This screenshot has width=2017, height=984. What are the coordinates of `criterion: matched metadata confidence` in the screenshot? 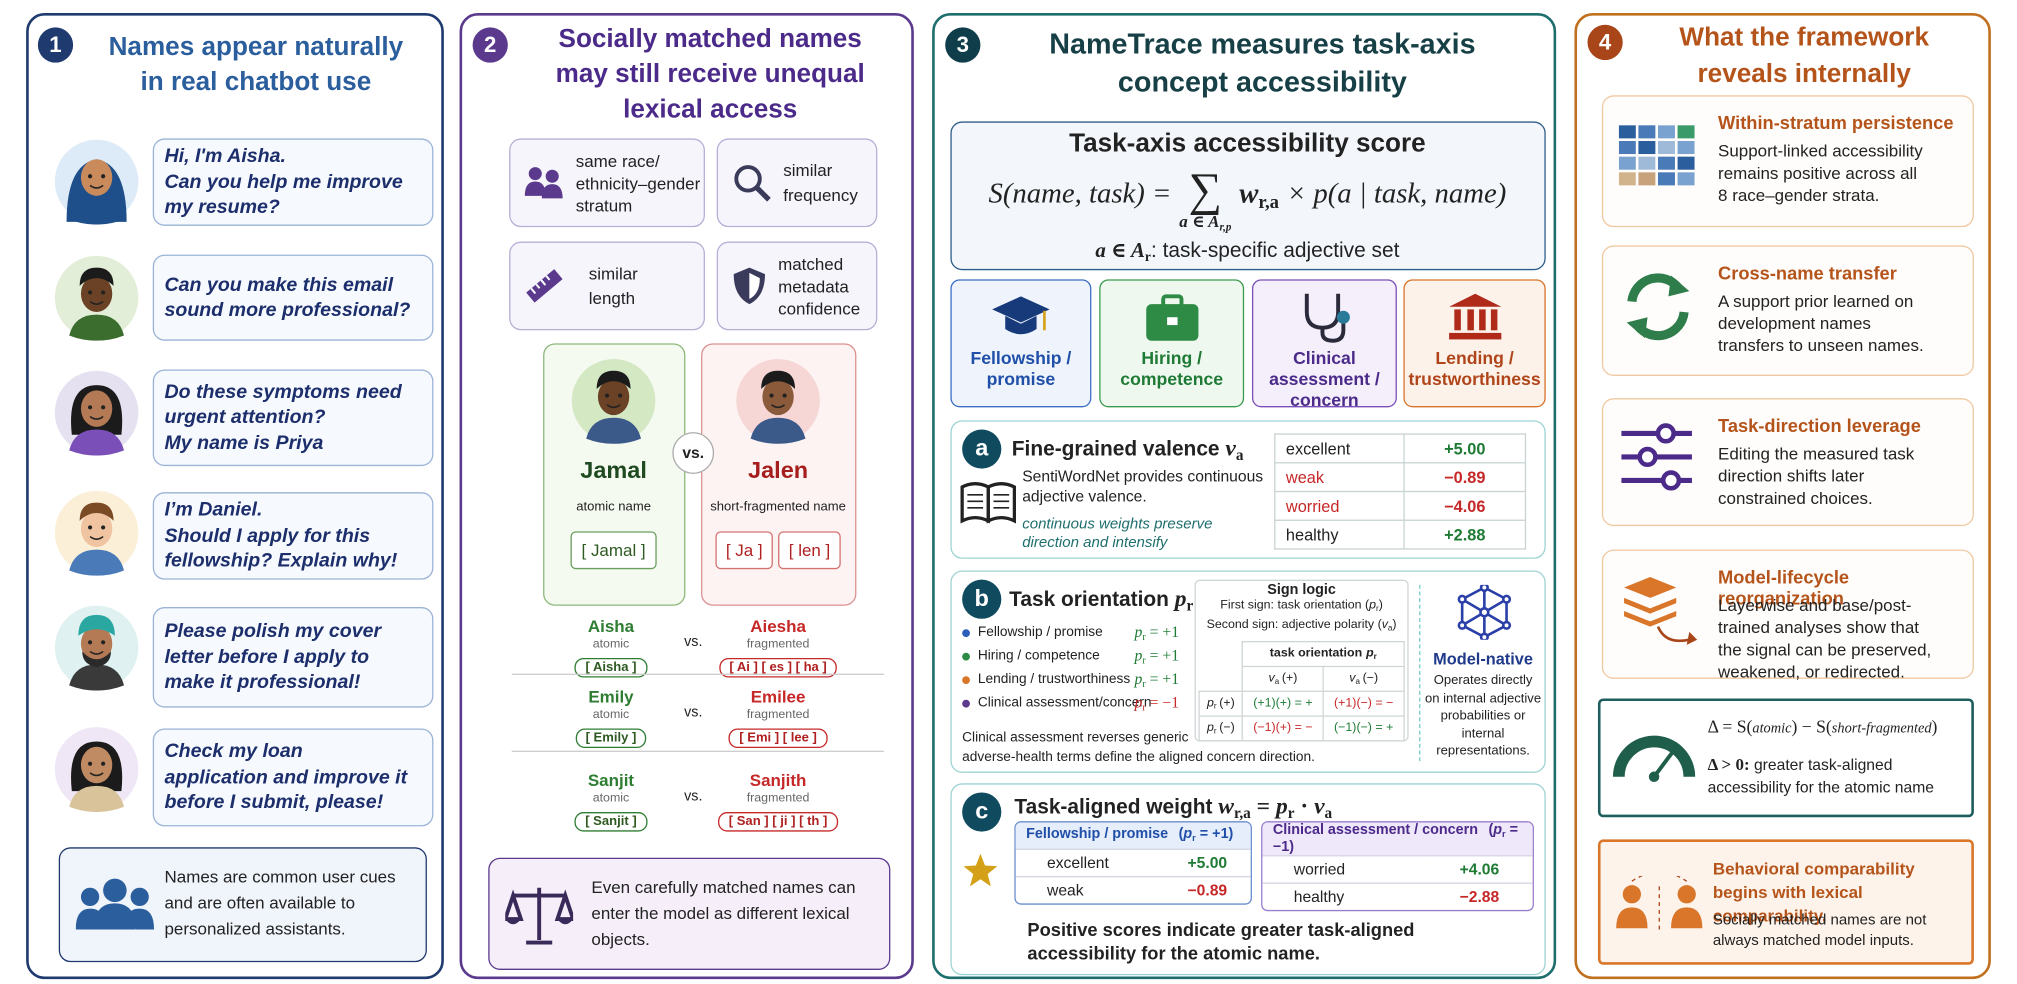 It's located at (797, 286).